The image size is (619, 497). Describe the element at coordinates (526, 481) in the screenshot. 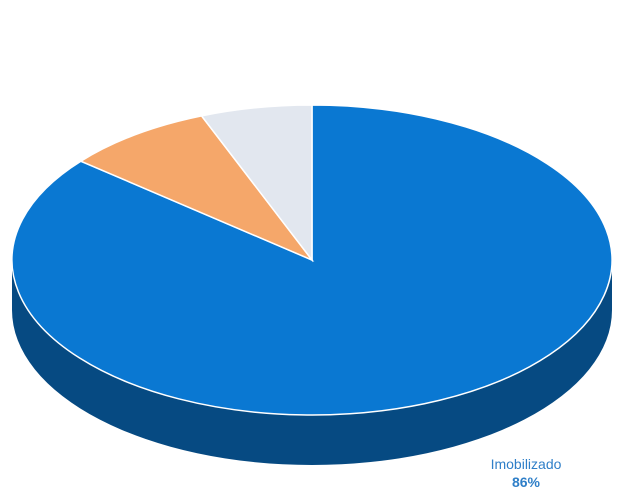

I see `slice-label-percent: 86%` at that location.